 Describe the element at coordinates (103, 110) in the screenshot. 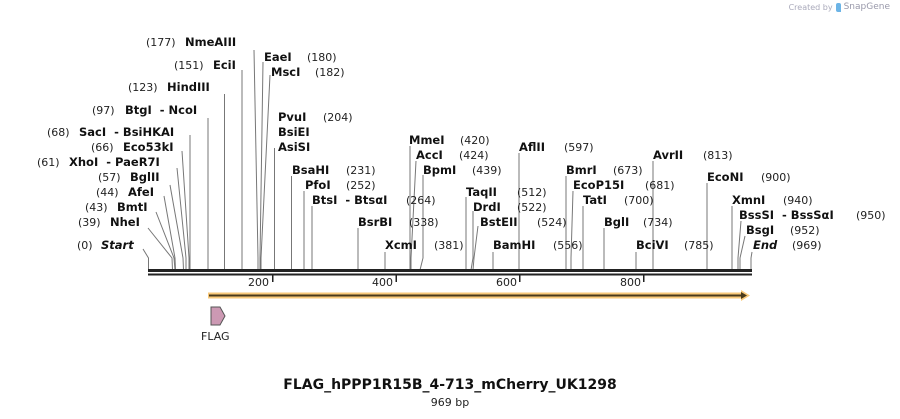

I see `site-btgi-pos: (97)` at that location.